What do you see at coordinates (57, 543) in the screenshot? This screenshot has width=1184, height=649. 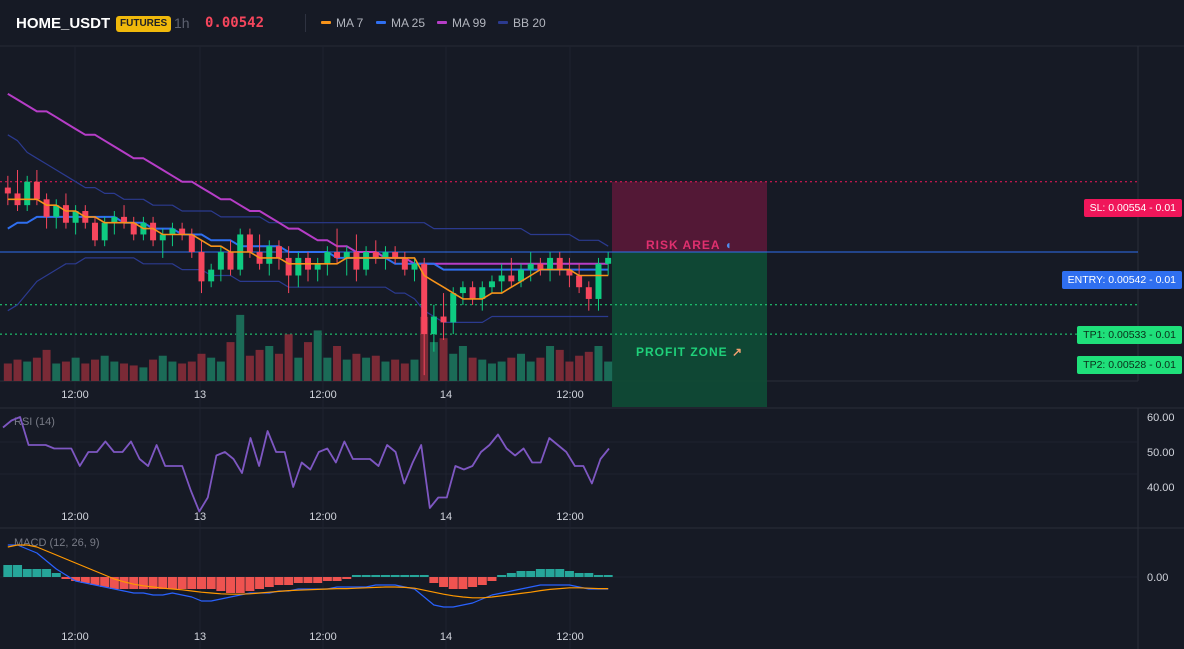 I see `macd-title: MACD (12, 26, 9)` at bounding box center [57, 543].